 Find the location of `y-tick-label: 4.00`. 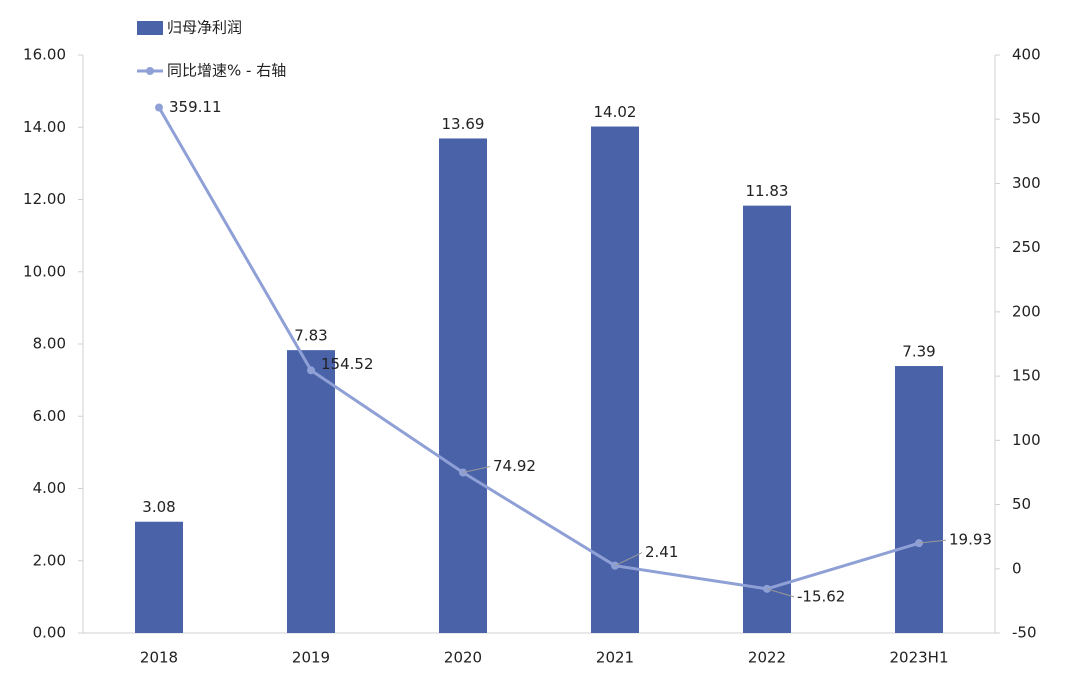

y-tick-label: 4.00 is located at coordinates (49, 488).